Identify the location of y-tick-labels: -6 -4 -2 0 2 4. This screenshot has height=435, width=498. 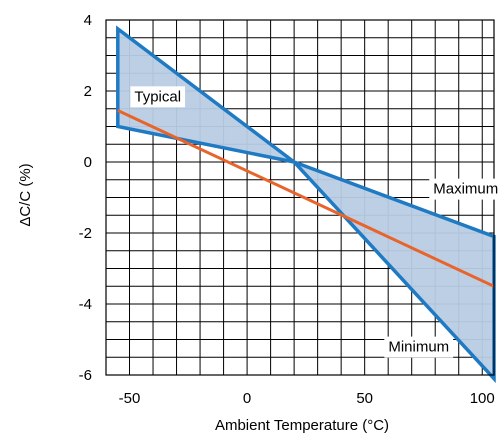
(85, 198).